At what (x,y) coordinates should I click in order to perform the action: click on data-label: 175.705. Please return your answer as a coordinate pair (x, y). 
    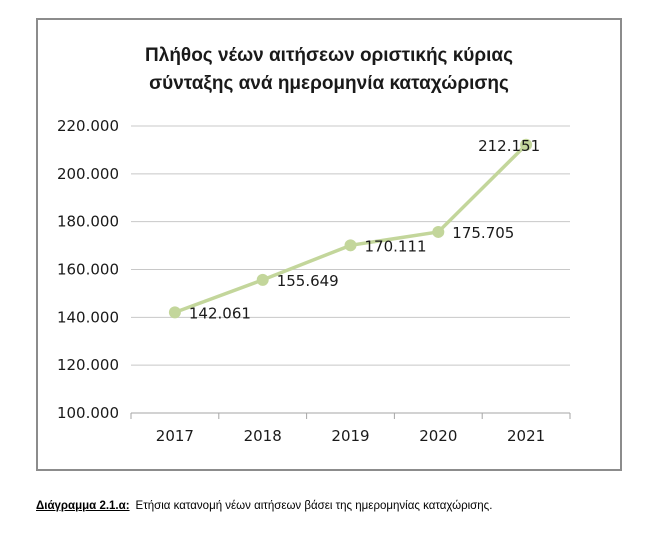
    Looking at the image, I should click on (483, 233).